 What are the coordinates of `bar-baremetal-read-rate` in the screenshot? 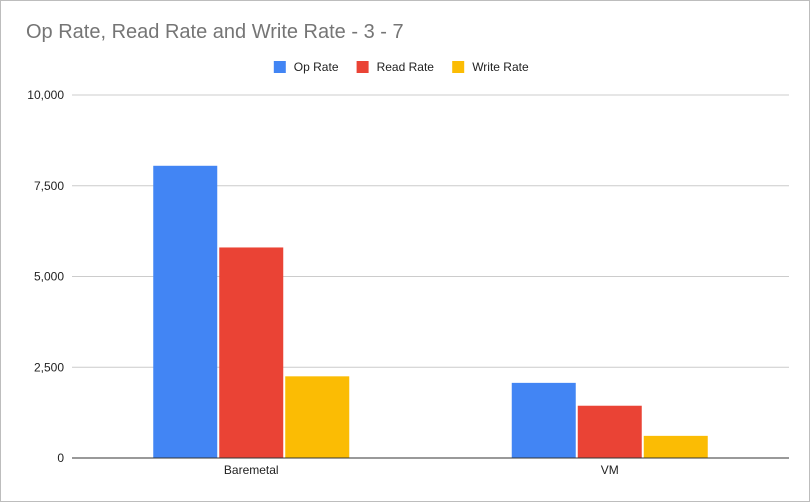 It's located at (251, 352).